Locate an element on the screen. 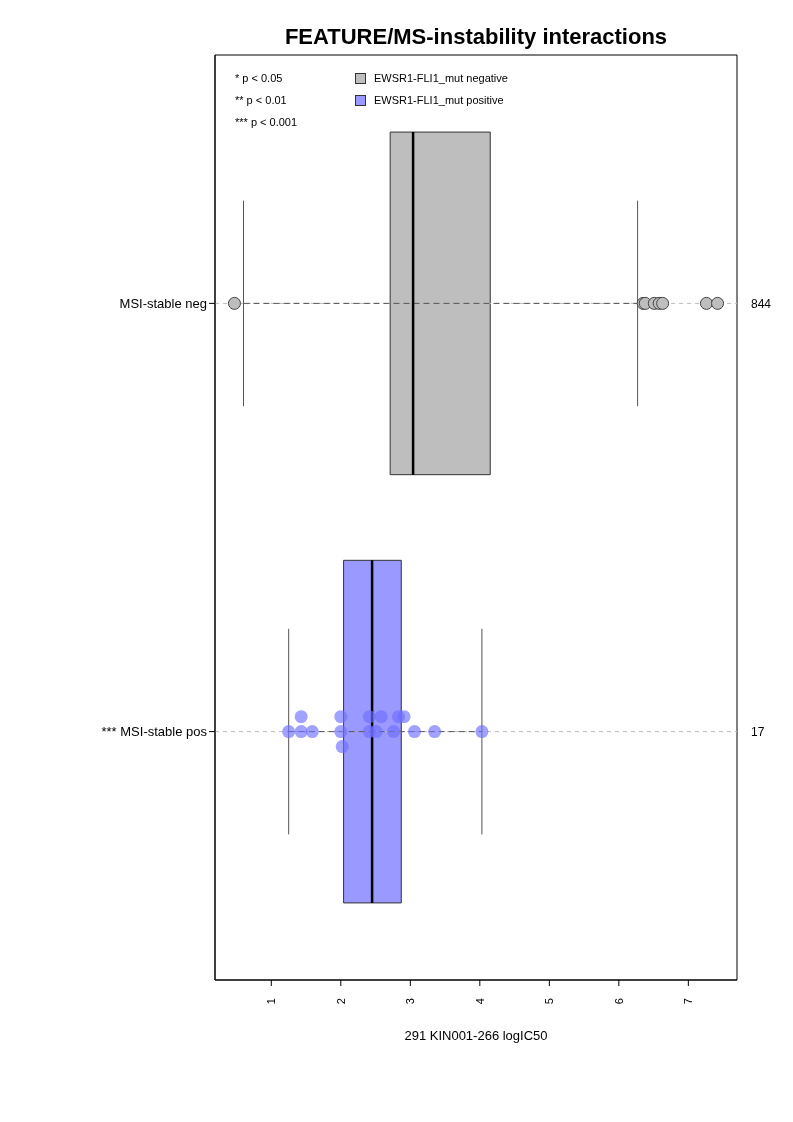 This screenshot has height=1122, width=793. x-tick-label: 3 is located at coordinates (410, 1001).